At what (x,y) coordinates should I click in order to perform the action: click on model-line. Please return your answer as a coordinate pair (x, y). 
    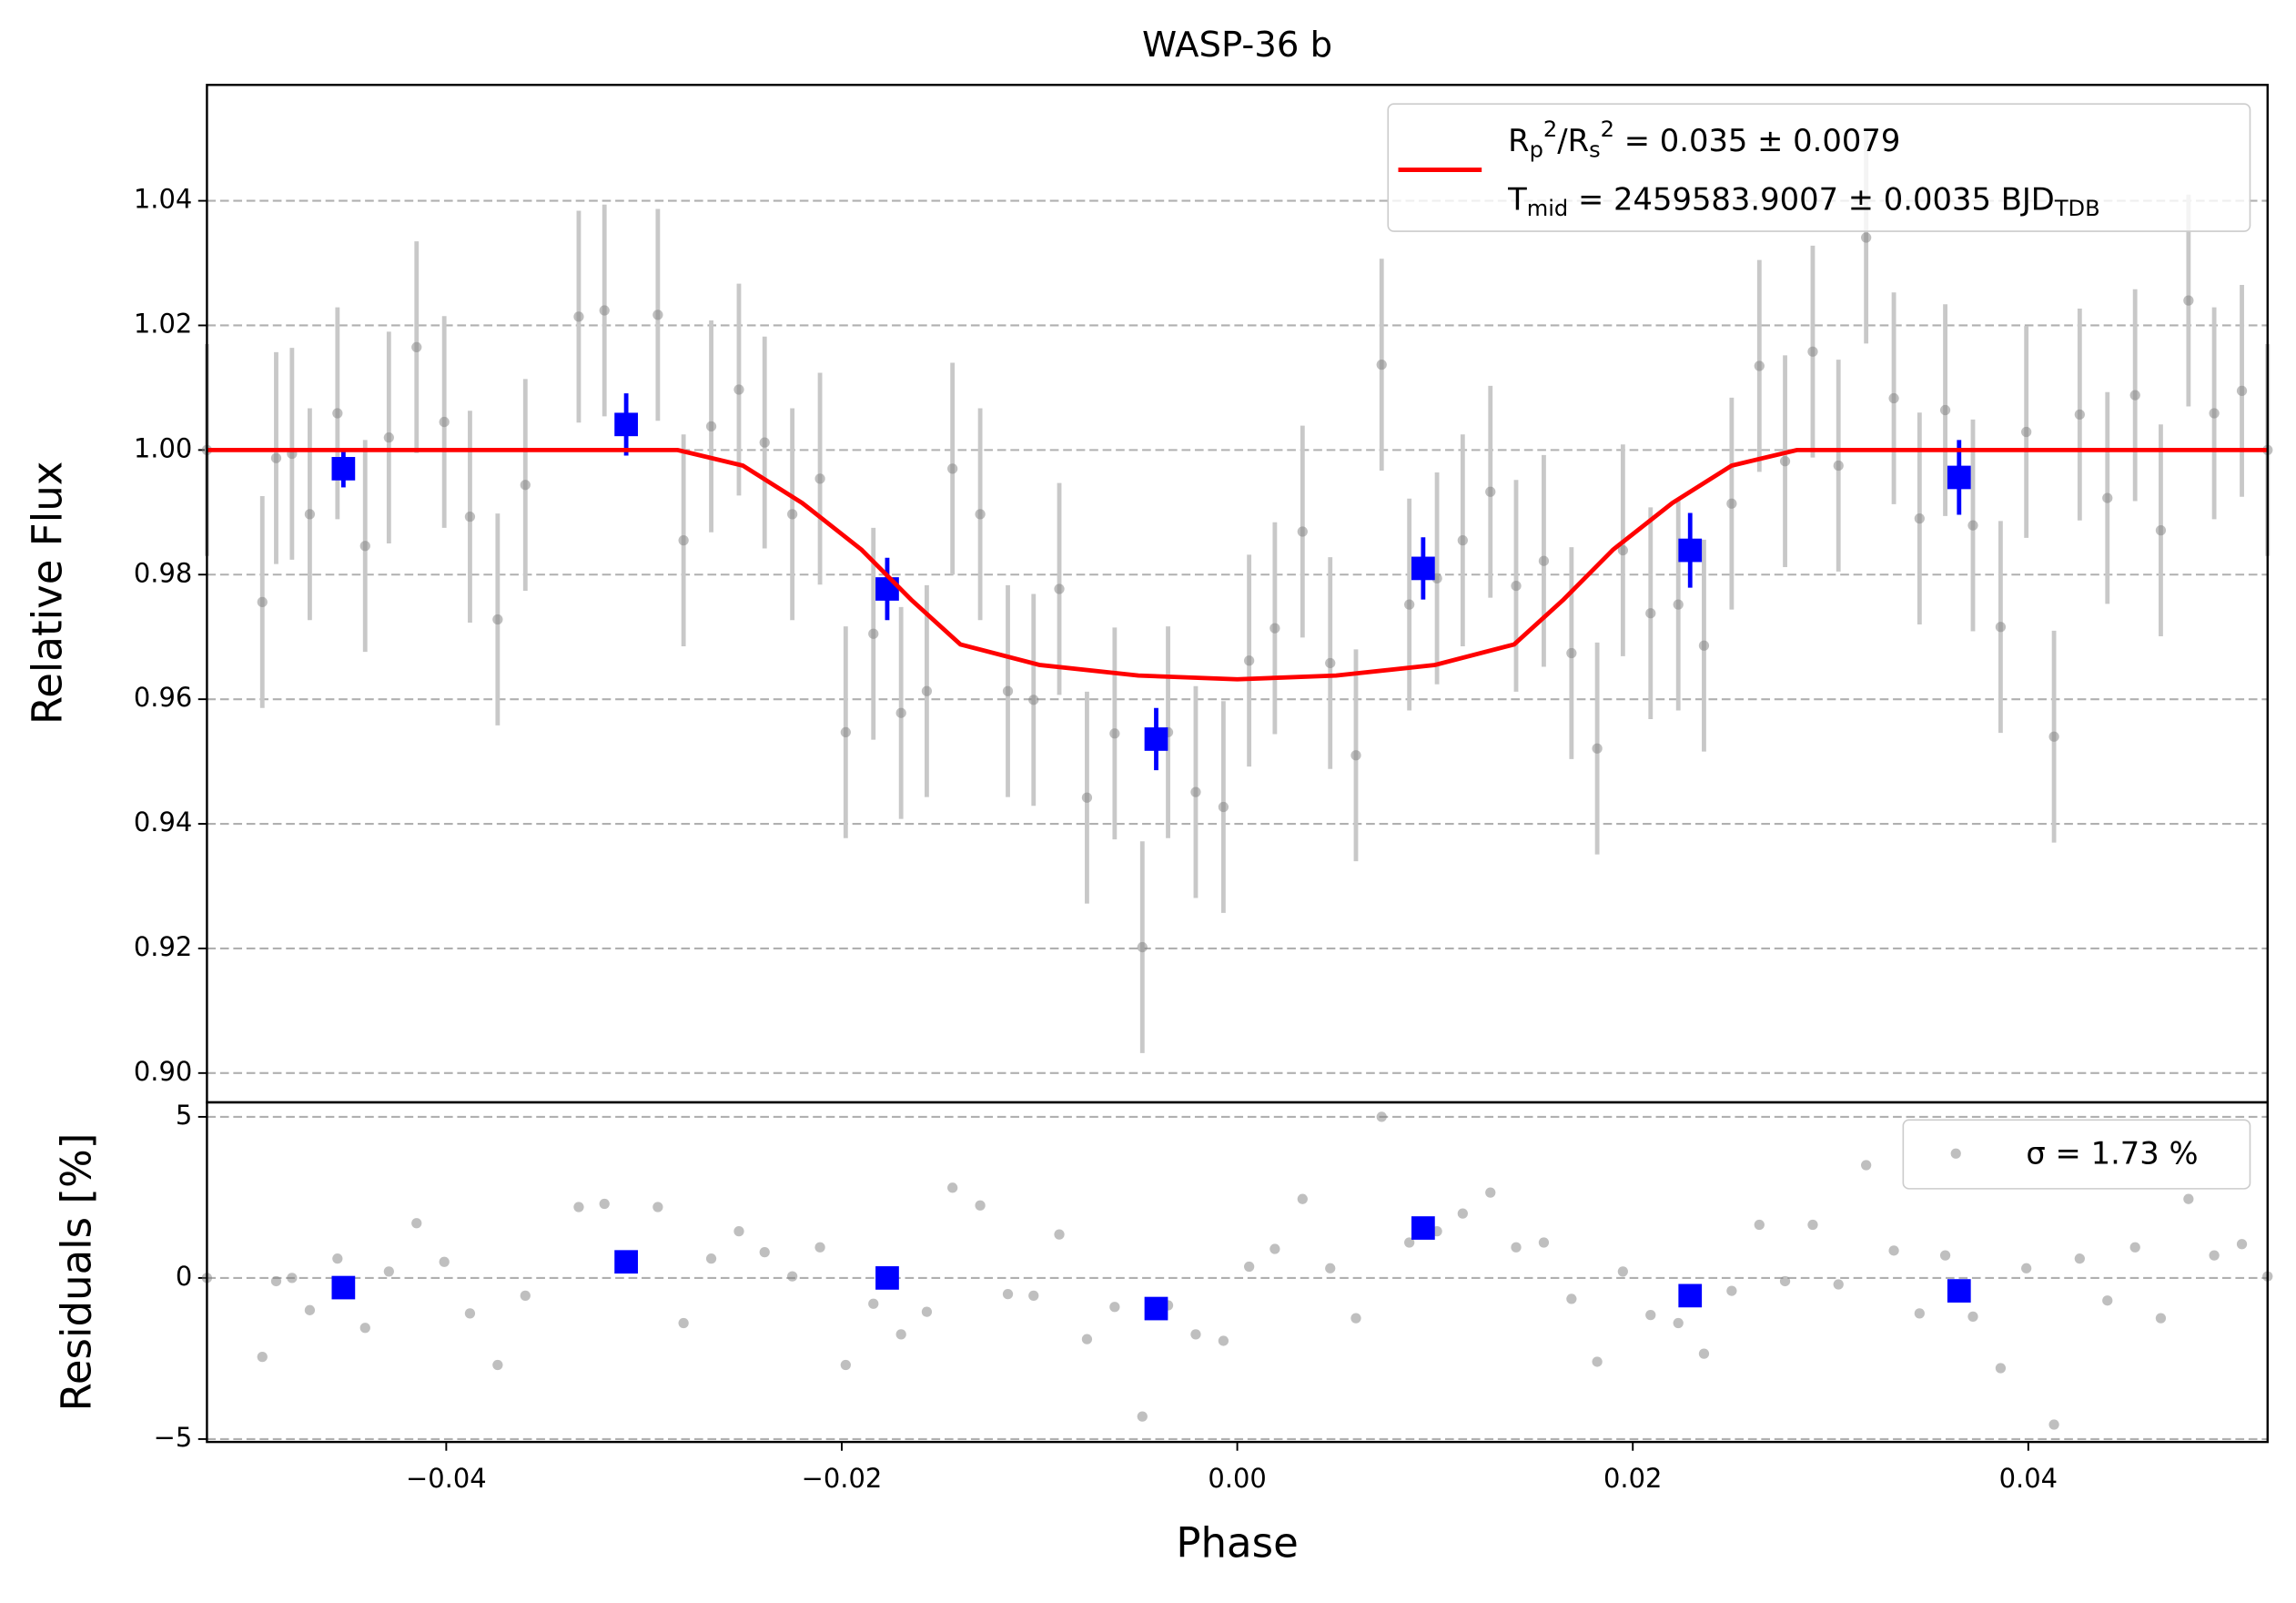
    Looking at the image, I should click on (1238, 564).